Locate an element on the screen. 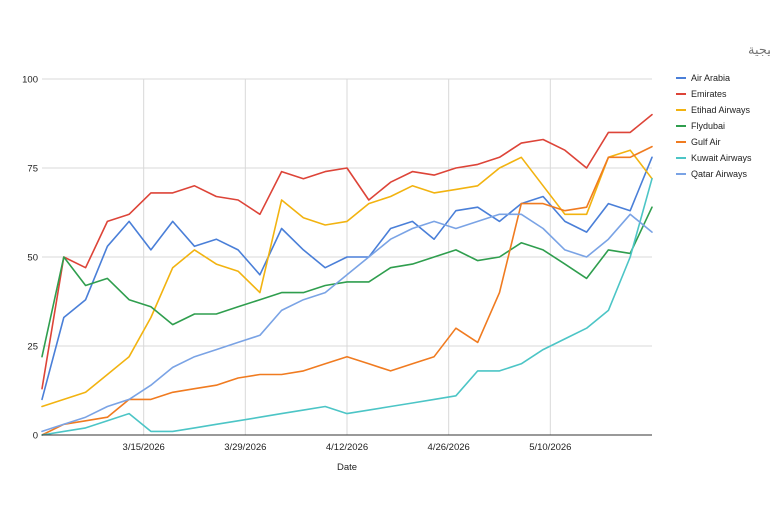  legend-item: Emirates is located at coordinates (701, 94).